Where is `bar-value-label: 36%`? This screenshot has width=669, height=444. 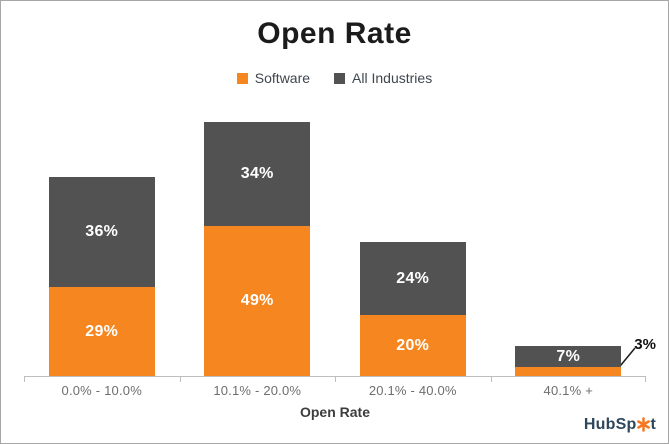 bar-value-label: 36% is located at coordinates (102, 231).